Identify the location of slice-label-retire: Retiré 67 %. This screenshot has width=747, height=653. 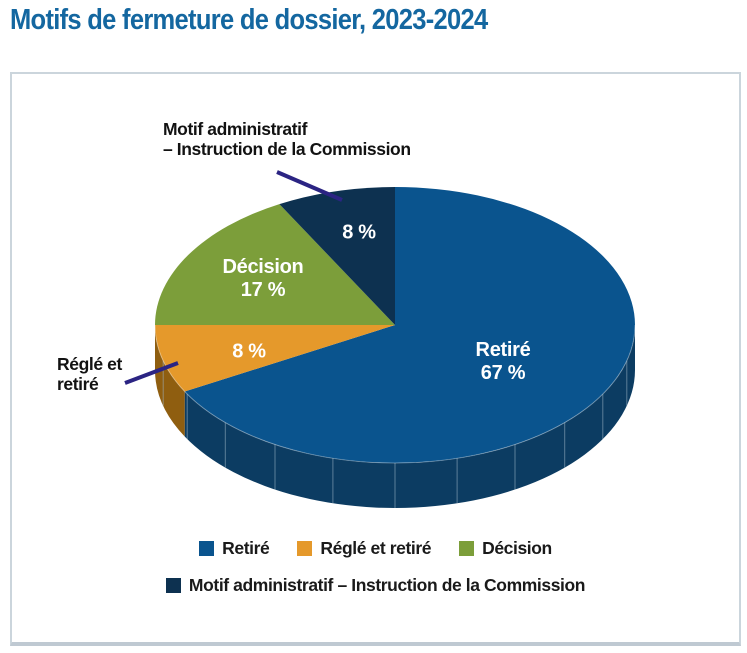
(503, 362).